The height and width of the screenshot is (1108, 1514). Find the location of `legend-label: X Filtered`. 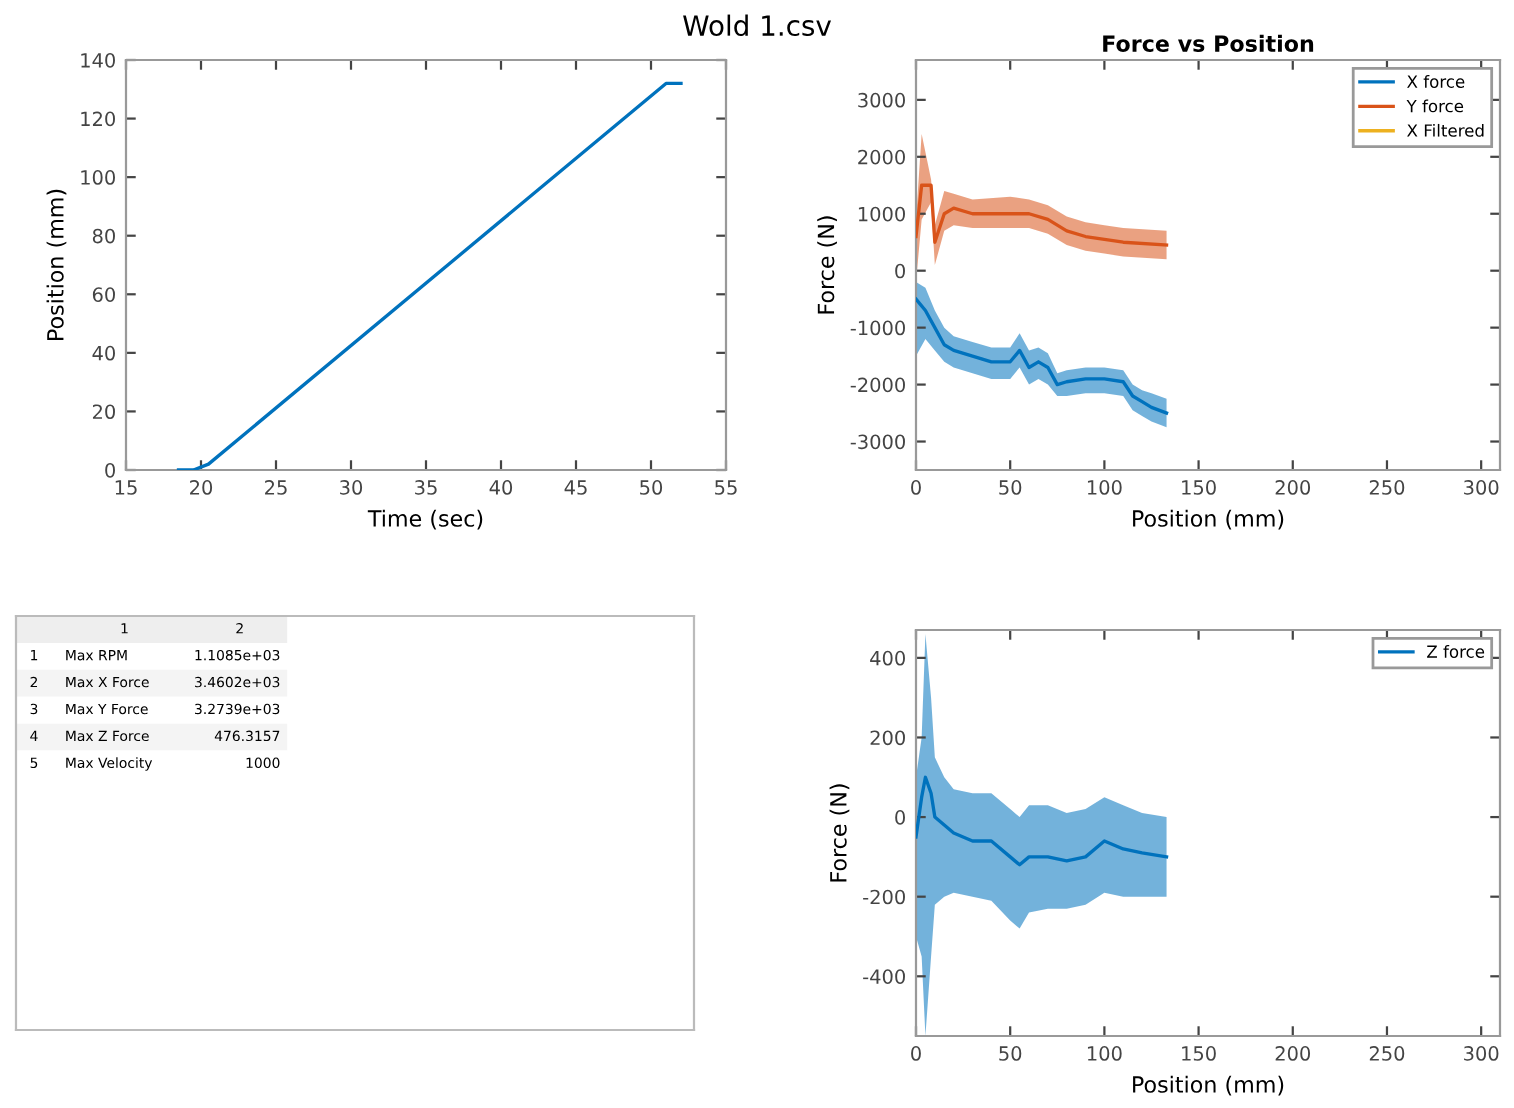

legend-label: X Filtered is located at coordinates (1445, 130).